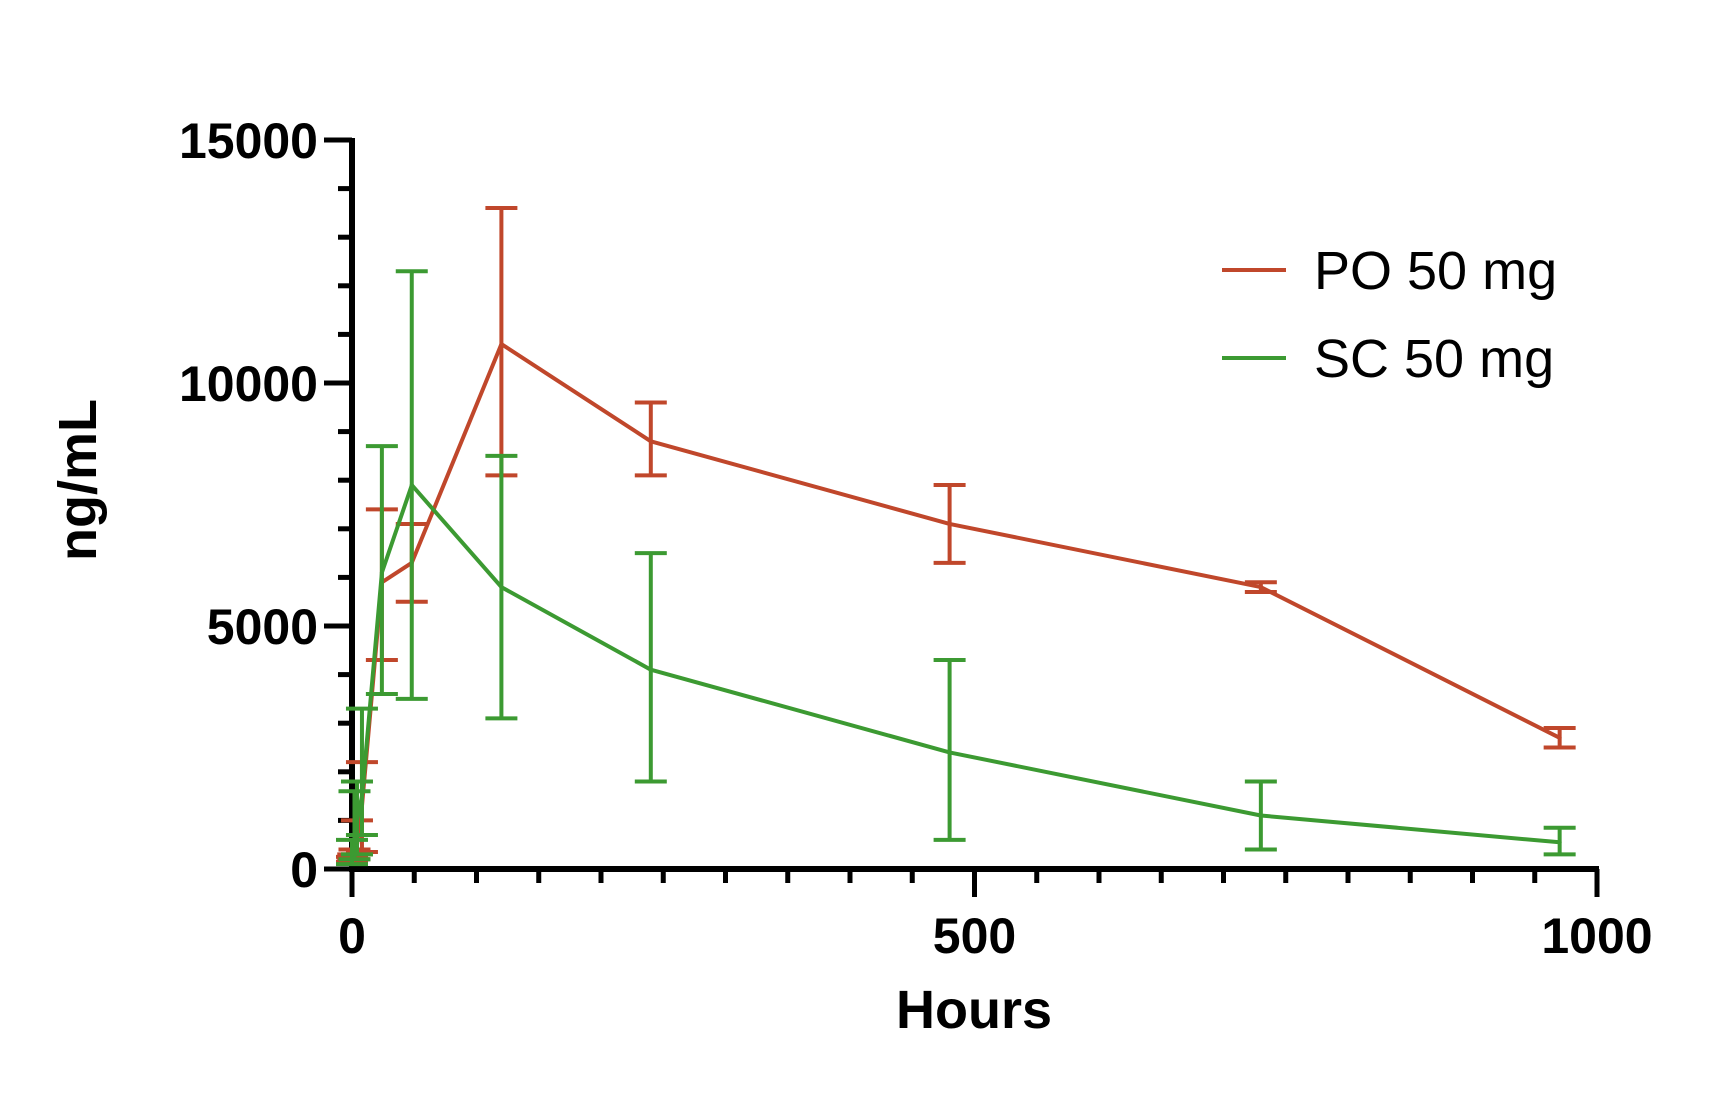 This screenshot has height=1102, width=1722. I want to click on x-tick-label: 0, so click(352, 936).